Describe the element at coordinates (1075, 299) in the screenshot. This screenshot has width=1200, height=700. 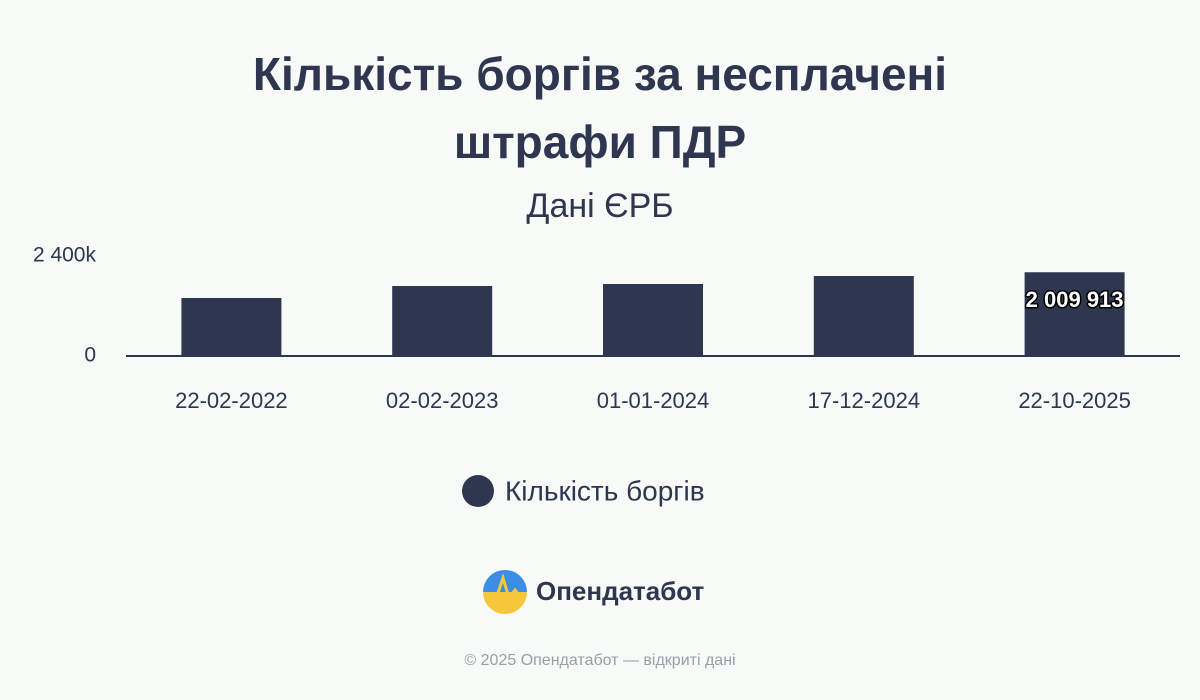
I see `data-label: 2 009 913` at that location.